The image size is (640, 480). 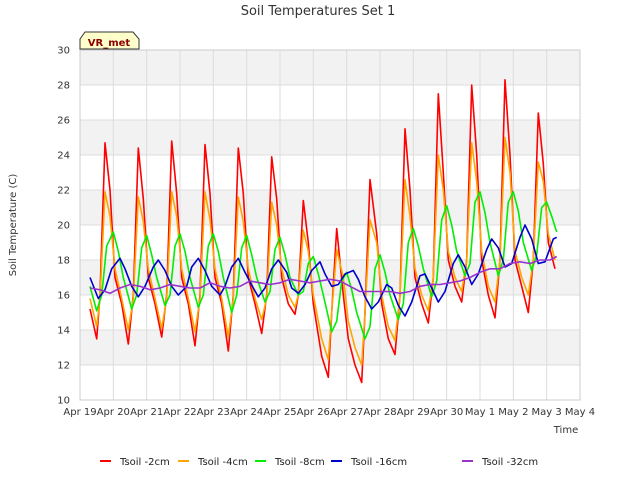 What do you see at coordinates (565, 430) in the screenshot?
I see `x-axis-label: Time` at bounding box center [565, 430].